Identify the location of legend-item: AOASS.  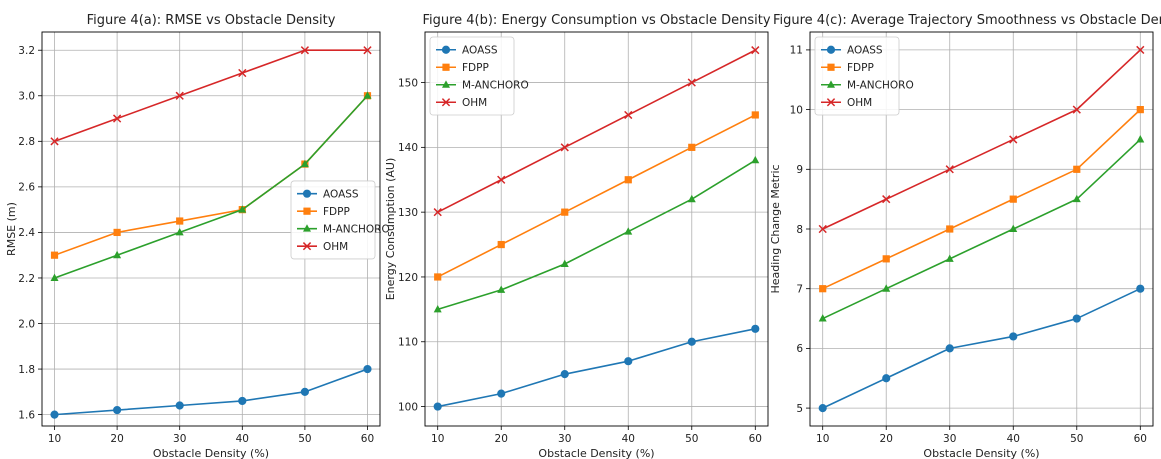
(328, 194).